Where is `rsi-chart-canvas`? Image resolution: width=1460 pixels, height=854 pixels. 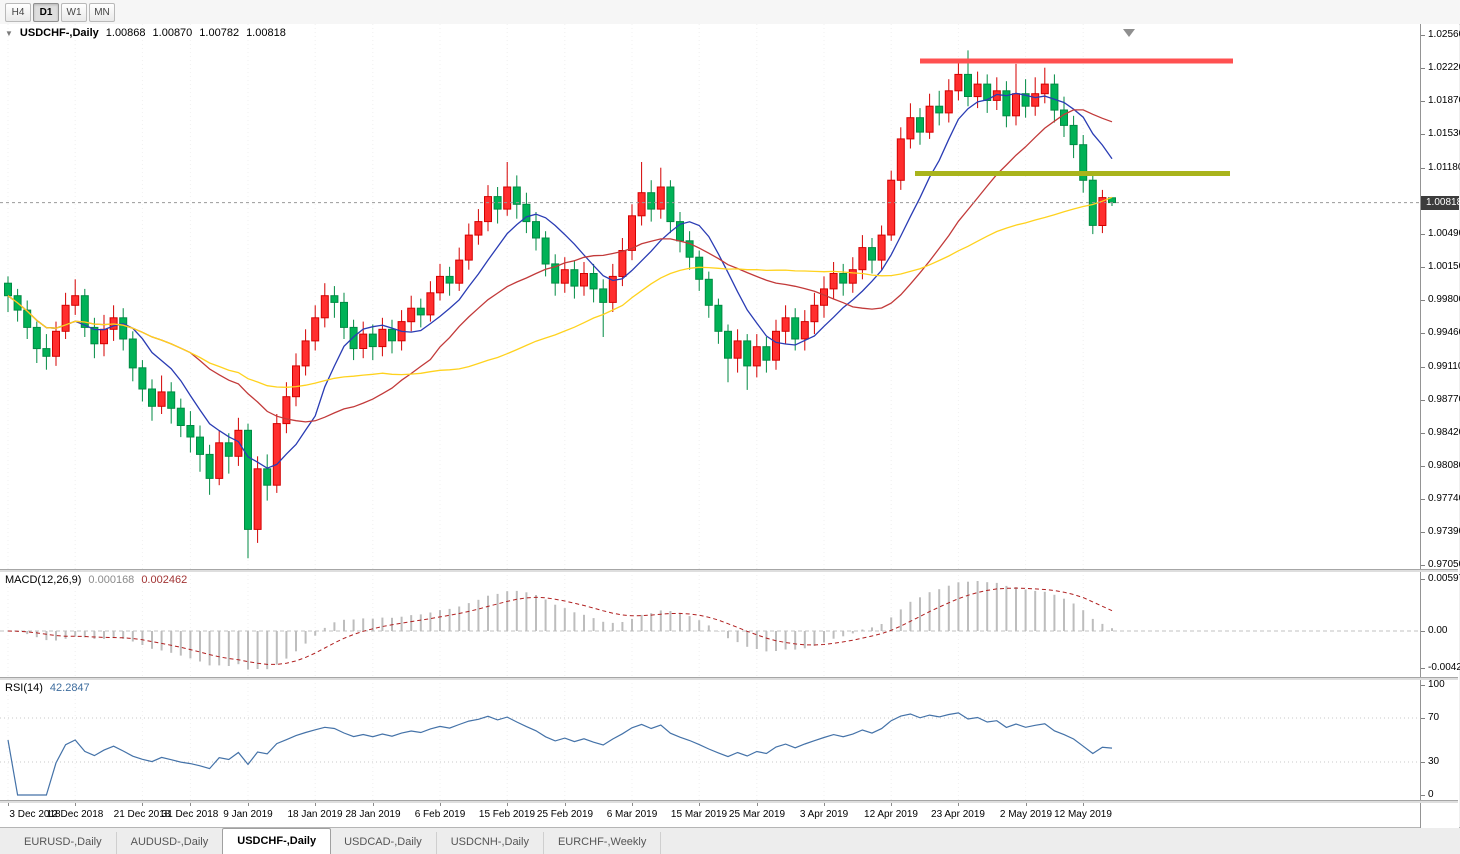 rsi-chart-canvas is located at coordinates (710, 739).